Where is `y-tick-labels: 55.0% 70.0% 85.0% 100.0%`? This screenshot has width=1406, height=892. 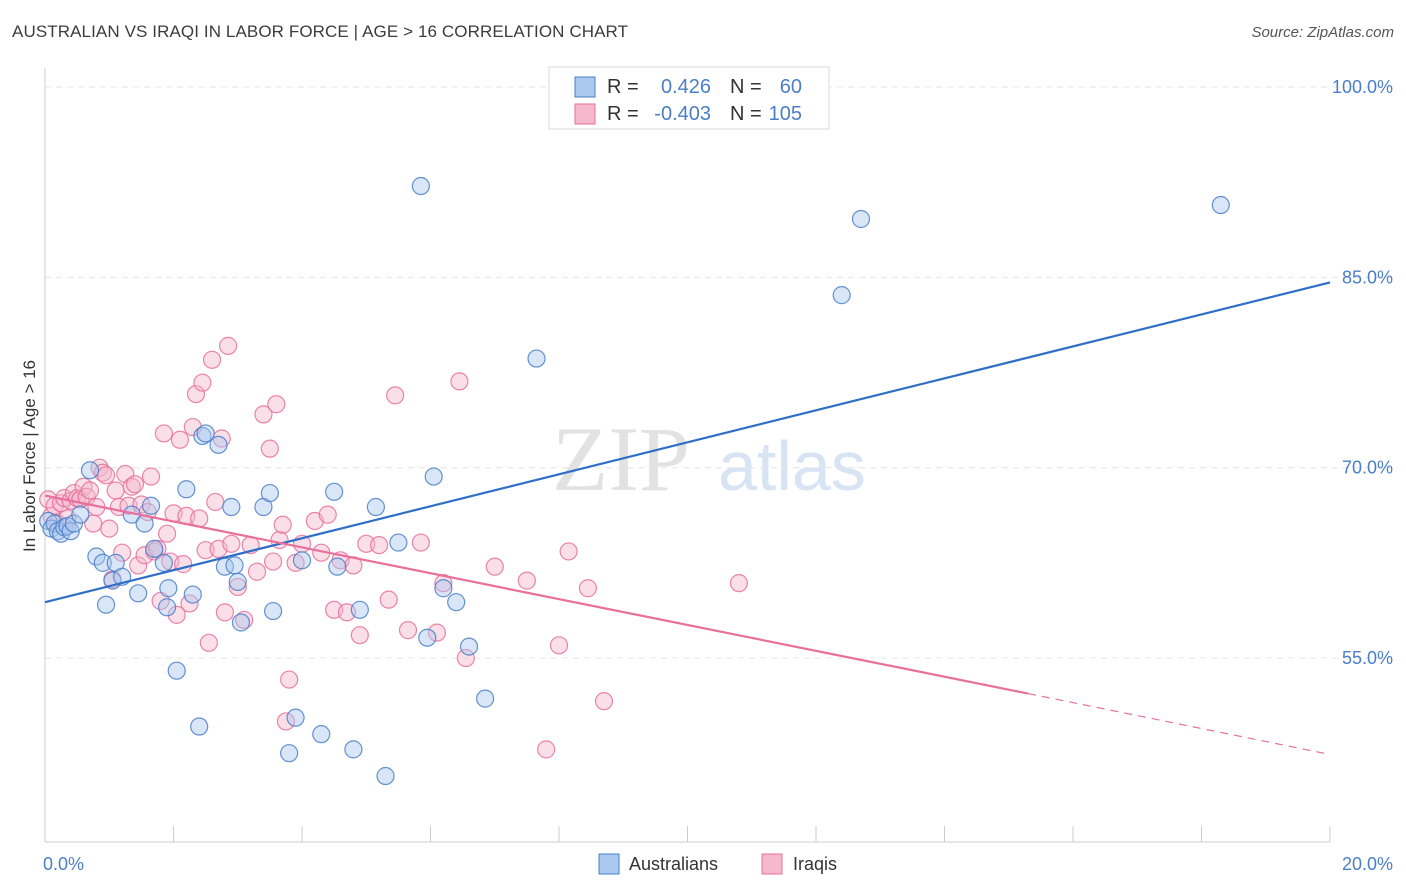 y-tick-labels: 55.0% 70.0% 85.0% 100.0% is located at coordinates (1362, 372).